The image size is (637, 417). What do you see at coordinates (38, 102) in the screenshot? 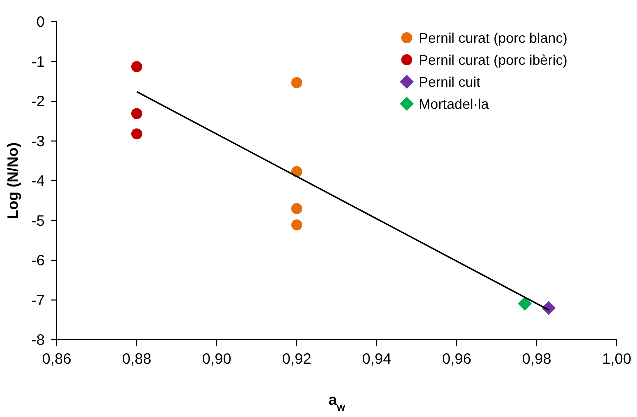
I see `y-tick-label: -2` at bounding box center [38, 102].